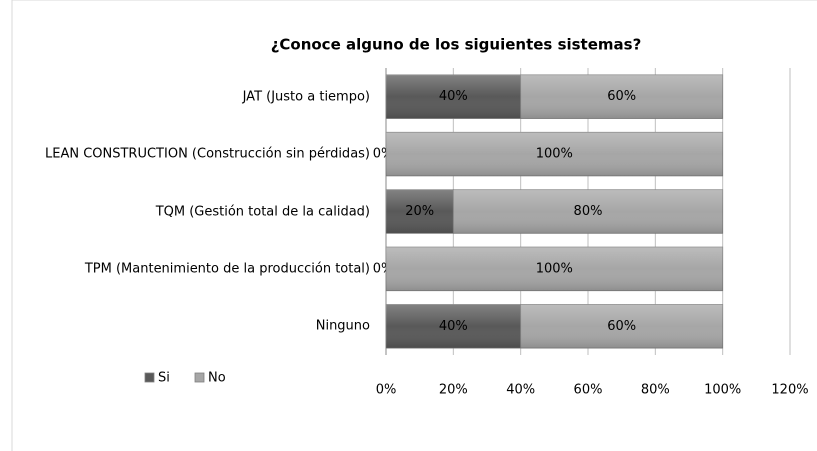  What do you see at coordinates (386, 390) in the screenshot?
I see `x-tick-label: 0%` at bounding box center [386, 390].